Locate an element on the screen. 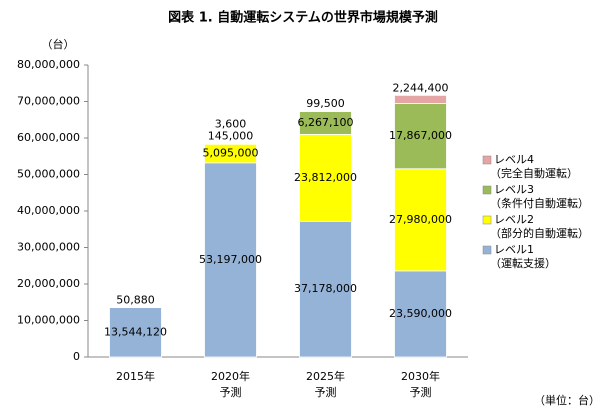 Image resolution: width=607 pixels, height=410 pixels. data-label: 23,590,000 is located at coordinates (420, 313).